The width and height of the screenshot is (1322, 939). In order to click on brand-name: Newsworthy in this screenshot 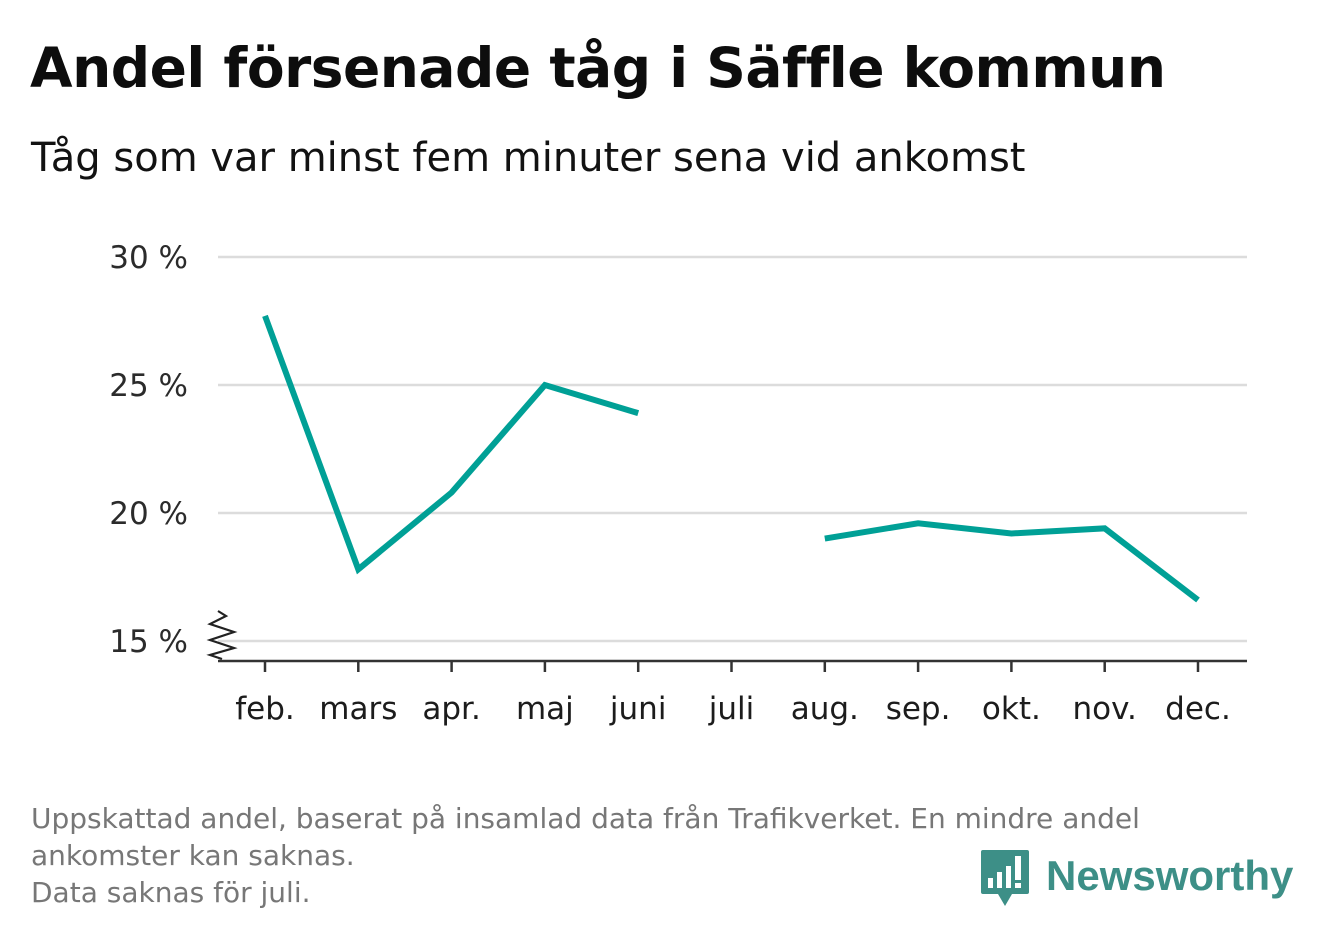, I will do `click(1170, 875)`.